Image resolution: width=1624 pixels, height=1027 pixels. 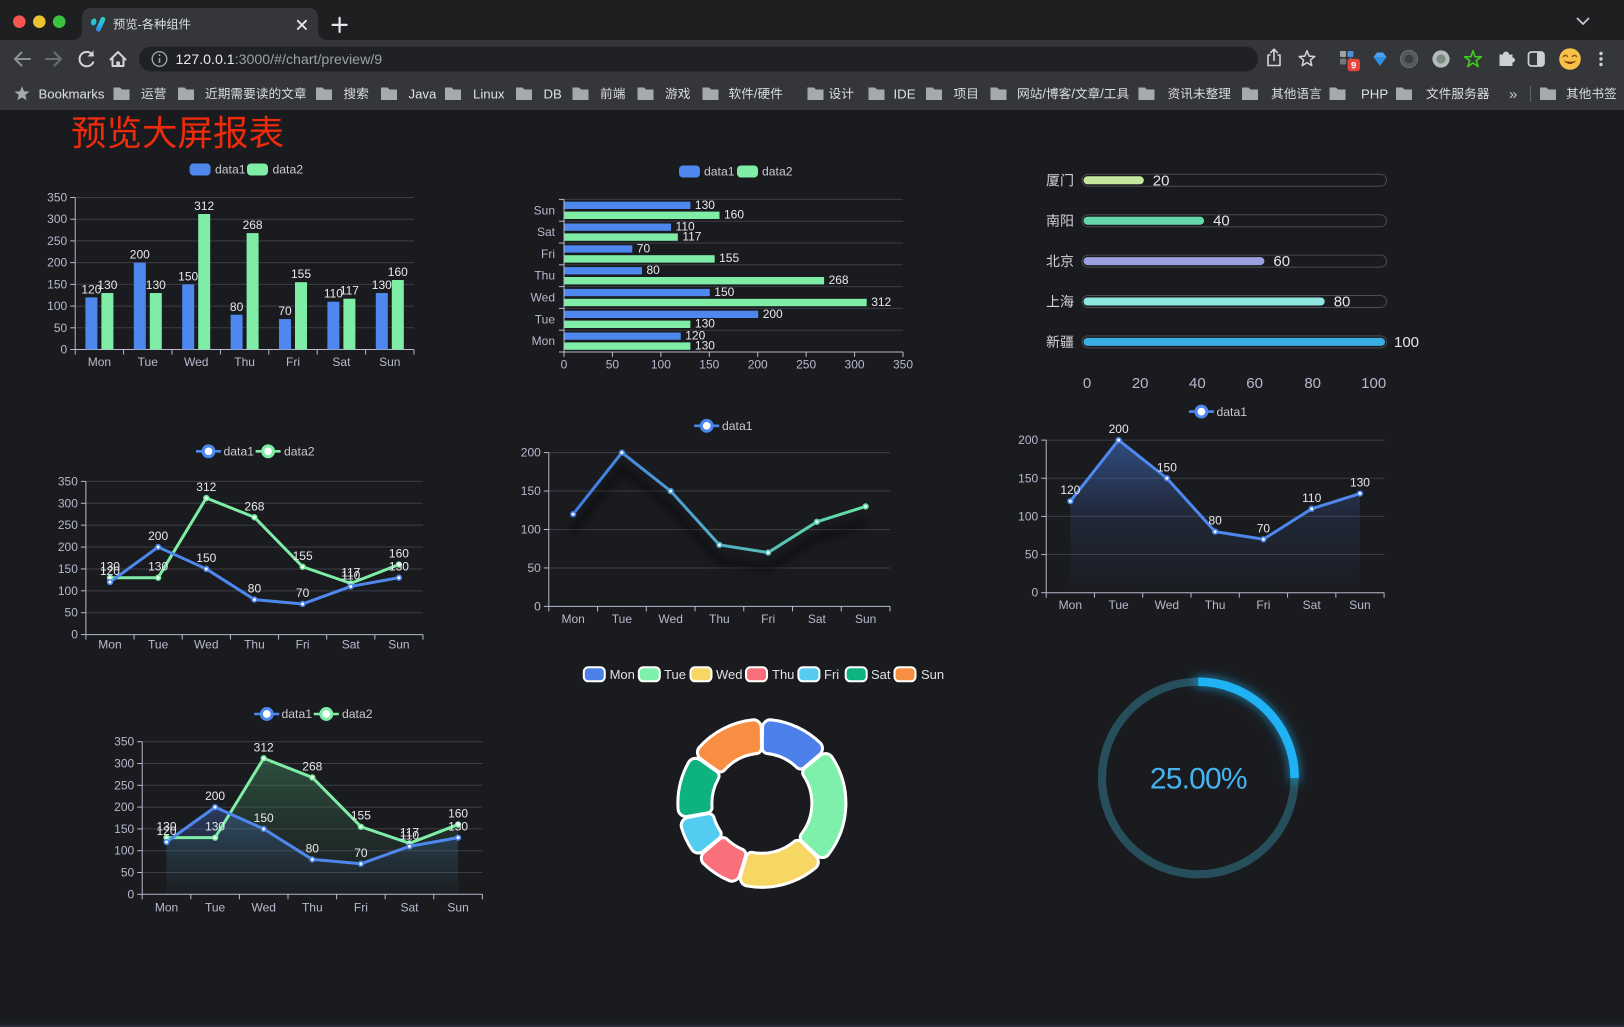 I want to click on svg-text: 25.00%, so click(x=1198, y=779).